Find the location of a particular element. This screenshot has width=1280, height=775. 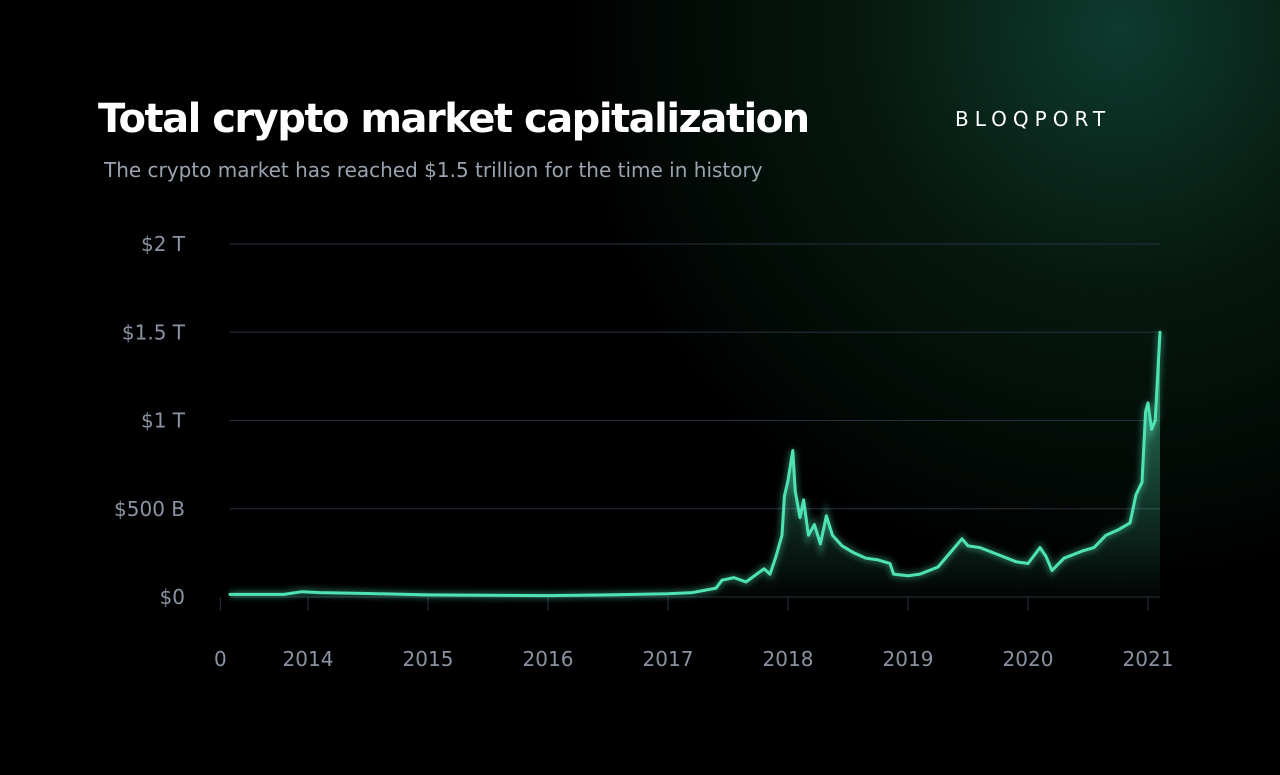

y-tick-label: $500 B is located at coordinates (149, 509).